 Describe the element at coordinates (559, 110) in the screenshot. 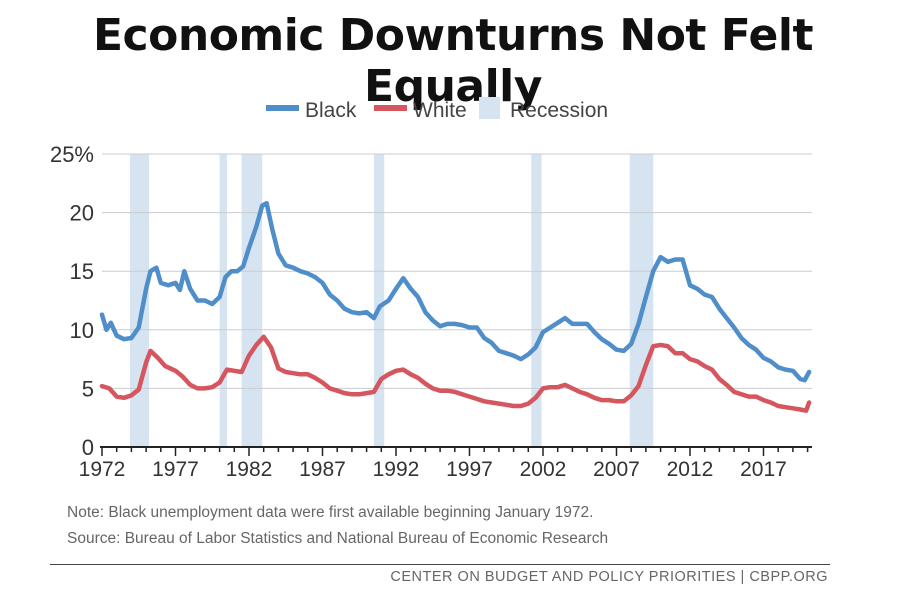

I see `legend-label-recession: Recession` at that location.